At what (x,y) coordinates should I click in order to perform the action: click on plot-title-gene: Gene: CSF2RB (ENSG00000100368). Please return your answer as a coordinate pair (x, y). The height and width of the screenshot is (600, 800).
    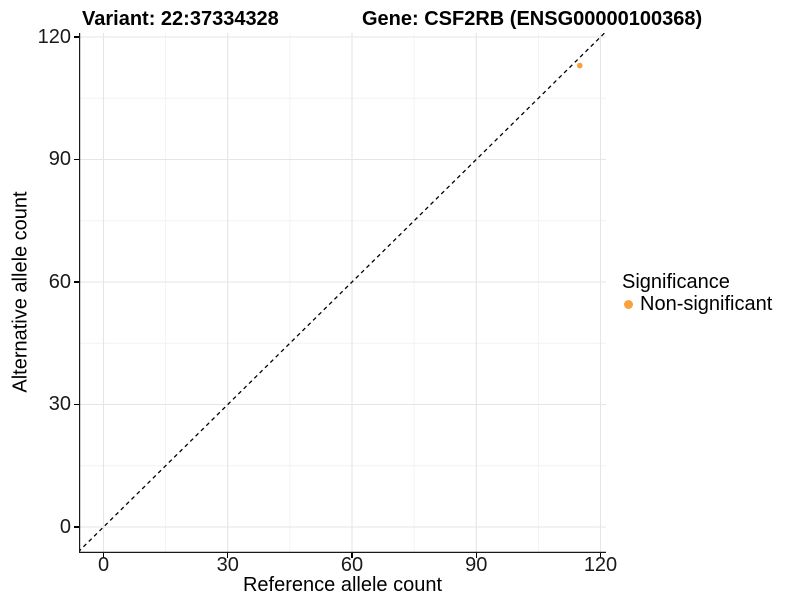
    Looking at the image, I should click on (532, 19).